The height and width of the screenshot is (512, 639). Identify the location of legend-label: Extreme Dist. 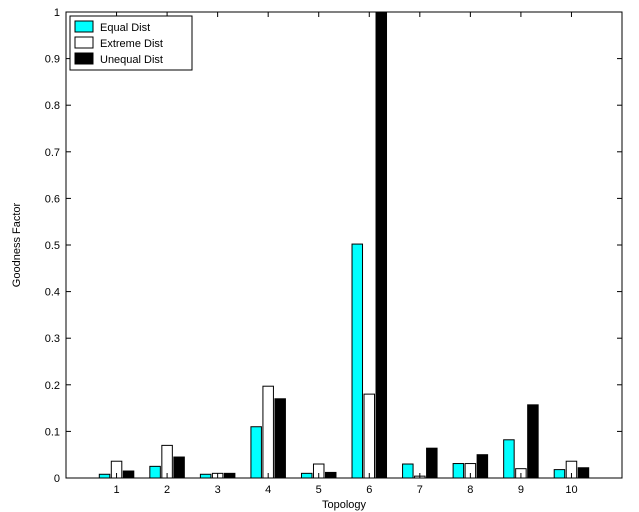
(131, 44).